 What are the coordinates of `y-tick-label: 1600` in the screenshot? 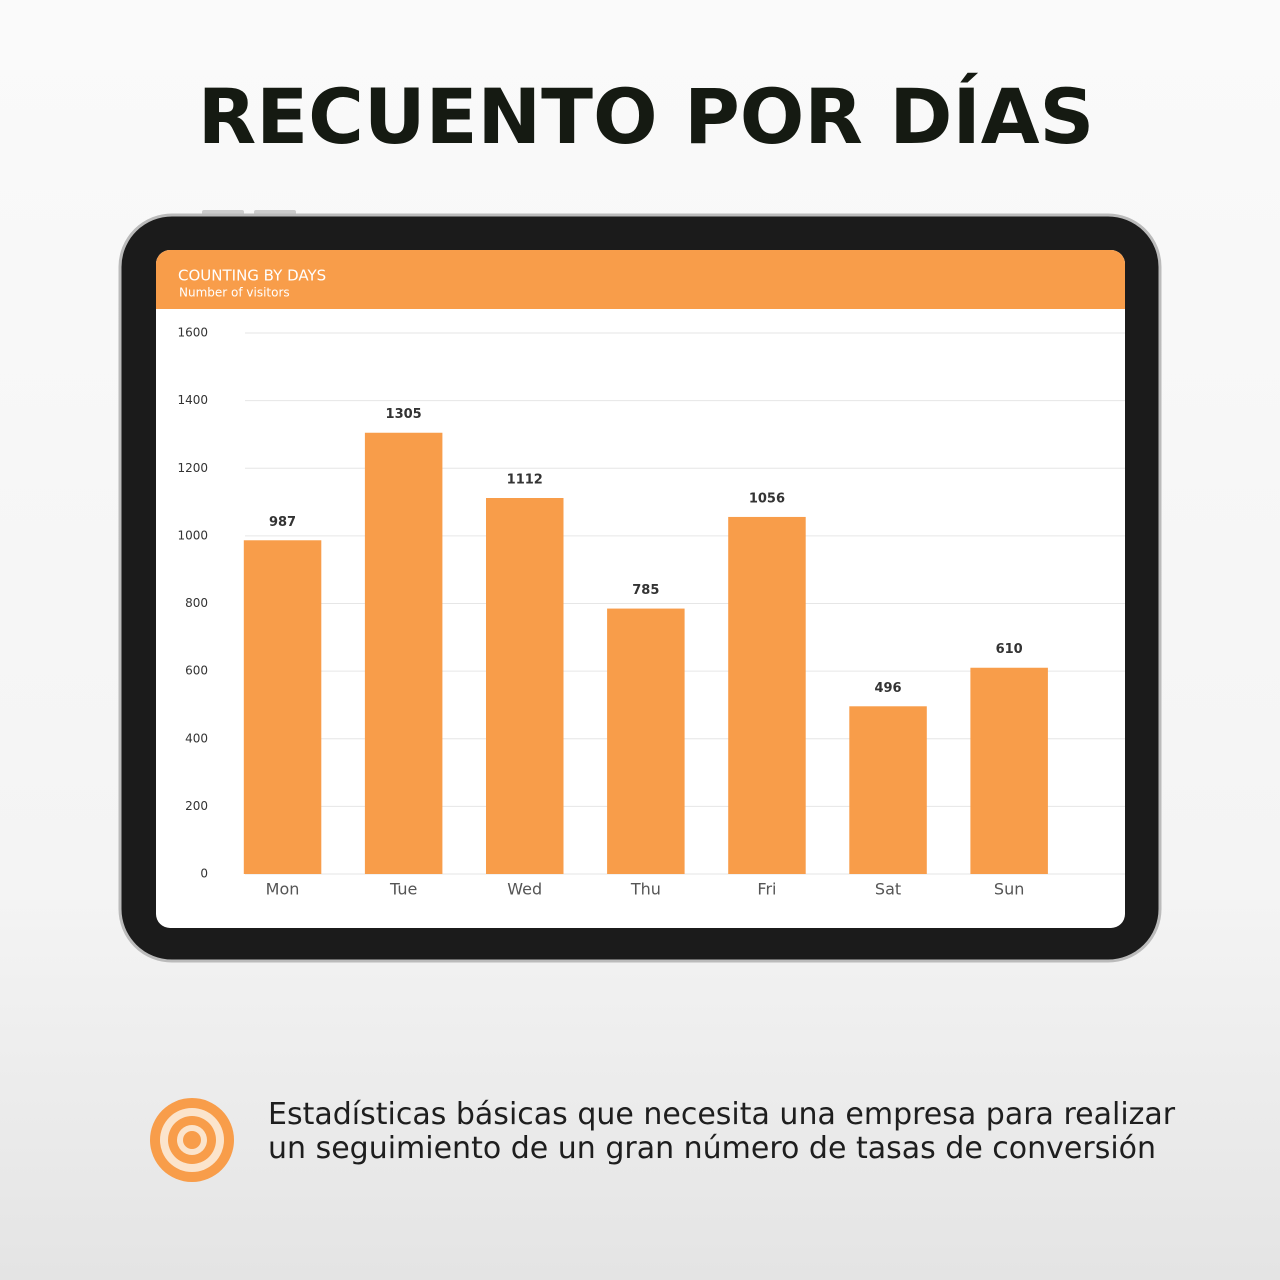 It's located at (192, 333).